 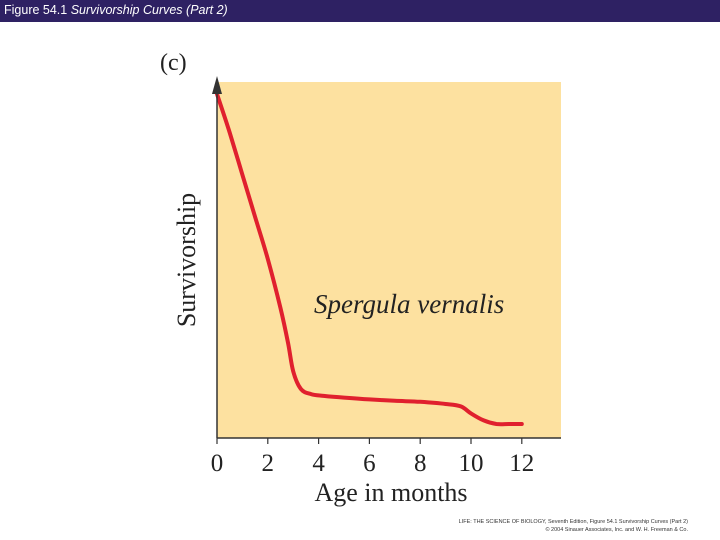 I want to click on panel-label: (c), so click(x=173, y=63).